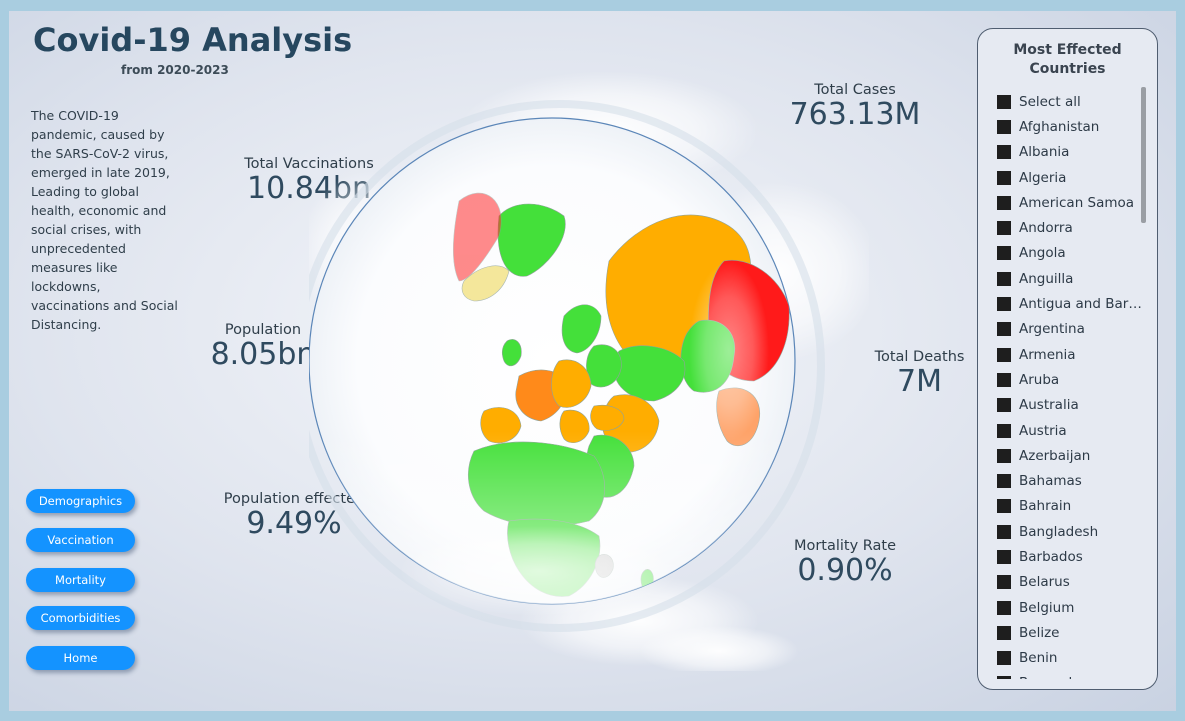 The height and width of the screenshot is (721, 1185). What do you see at coordinates (1072, 354) in the screenshot?
I see `country-item: Armenia` at bounding box center [1072, 354].